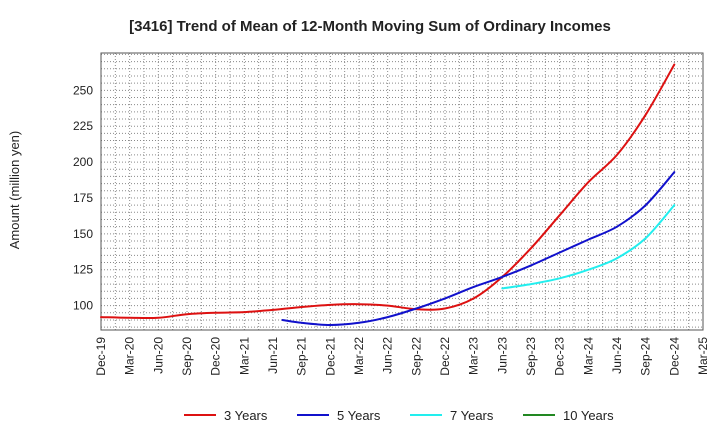 Image resolution: width=720 pixels, height=440 pixels. Describe the element at coordinates (399, 415) in the screenshot. I see `legend: 3 Years 5 Years 7 Years 10 Years` at that location.